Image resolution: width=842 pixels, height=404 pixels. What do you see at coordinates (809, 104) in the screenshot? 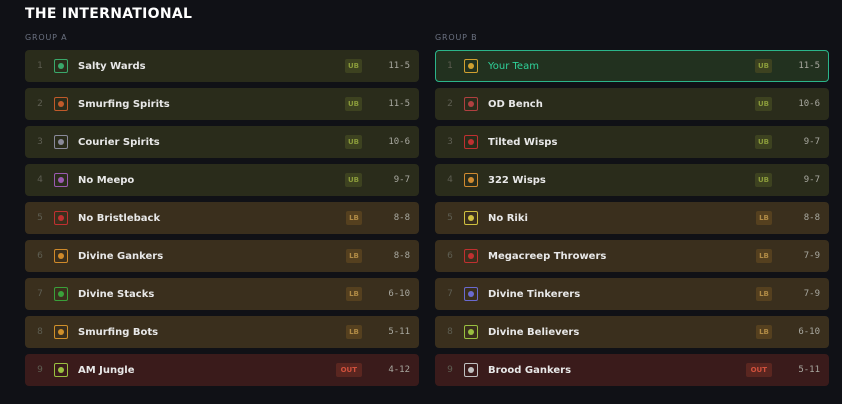
I see `record: 10-6` at bounding box center [809, 104].